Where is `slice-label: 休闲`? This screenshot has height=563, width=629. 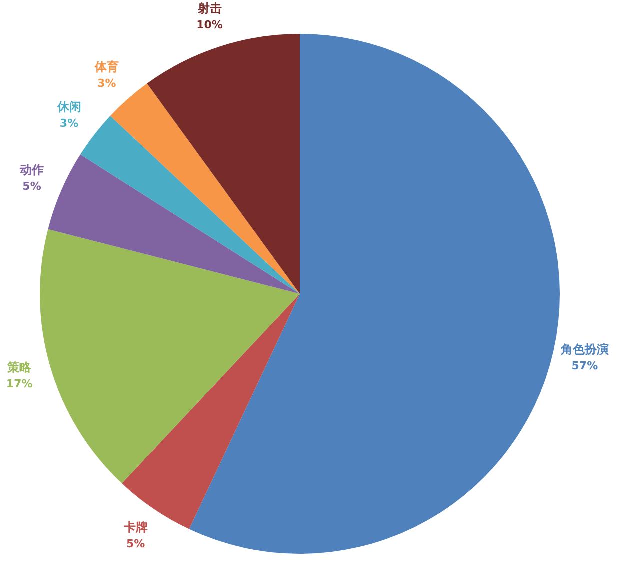 slice-label: 休闲 is located at coordinates (69, 107).